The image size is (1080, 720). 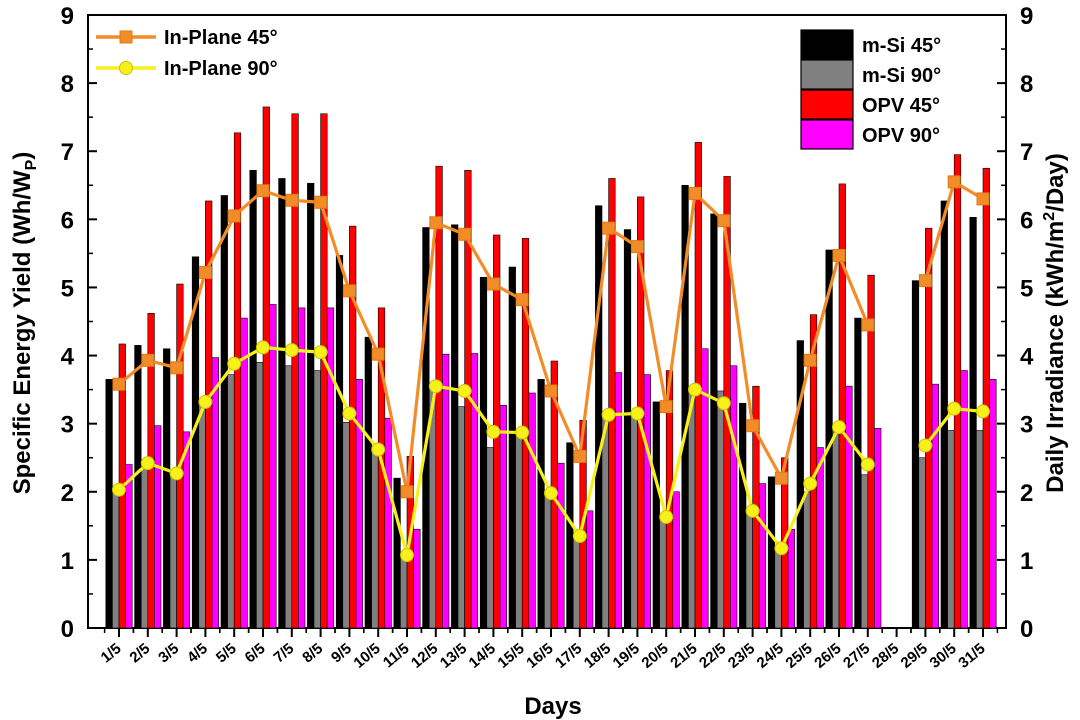 I want to click on legend-m-si-45--swatch, so click(x=827, y=44).